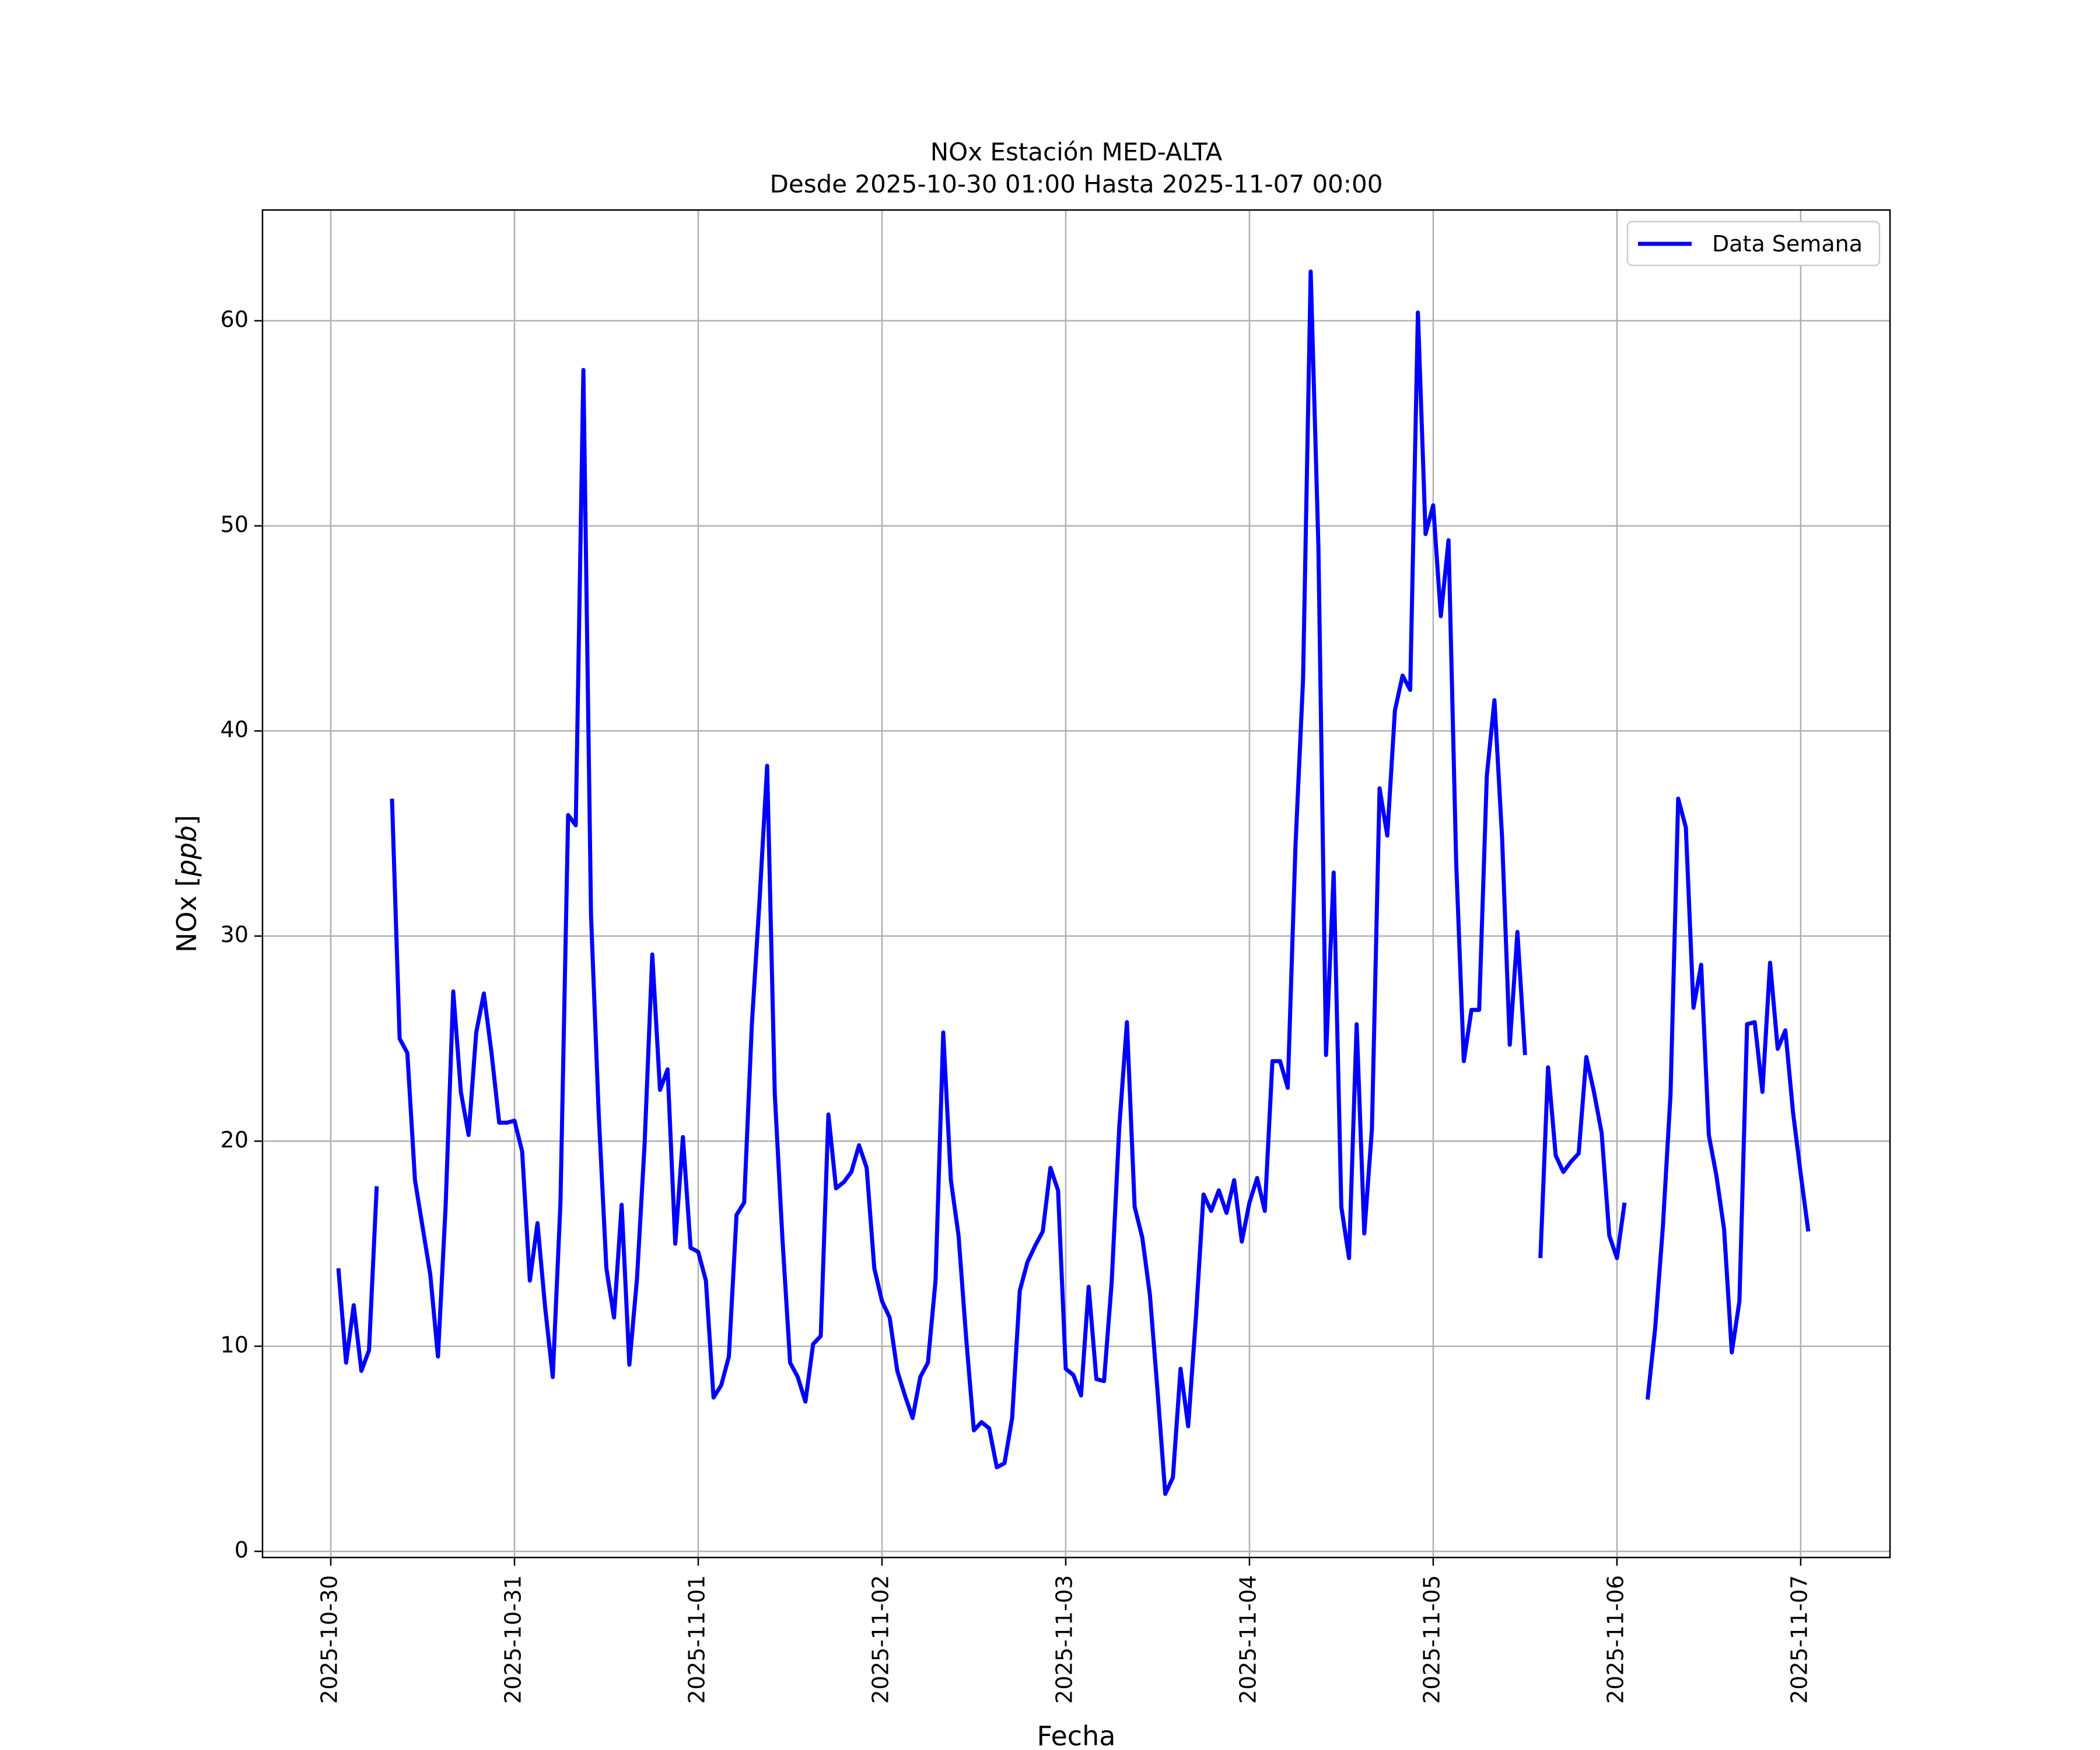 This screenshot has height=1750, width=2100. Describe the element at coordinates (235, 935) in the screenshot. I see `y-tick-label: 30` at that location.